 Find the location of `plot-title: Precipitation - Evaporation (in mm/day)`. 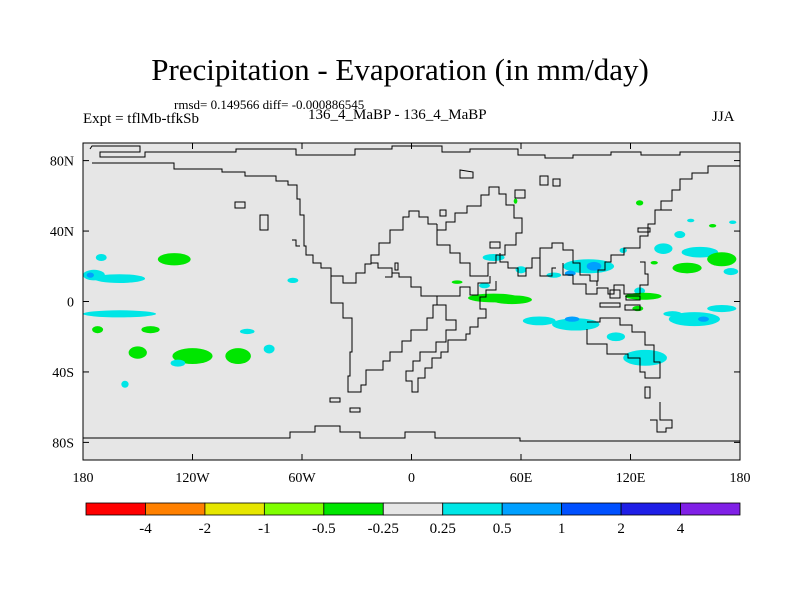

plot-title: Precipitation - Evaporation (in mm/day) is located at coordinates (400, 69).